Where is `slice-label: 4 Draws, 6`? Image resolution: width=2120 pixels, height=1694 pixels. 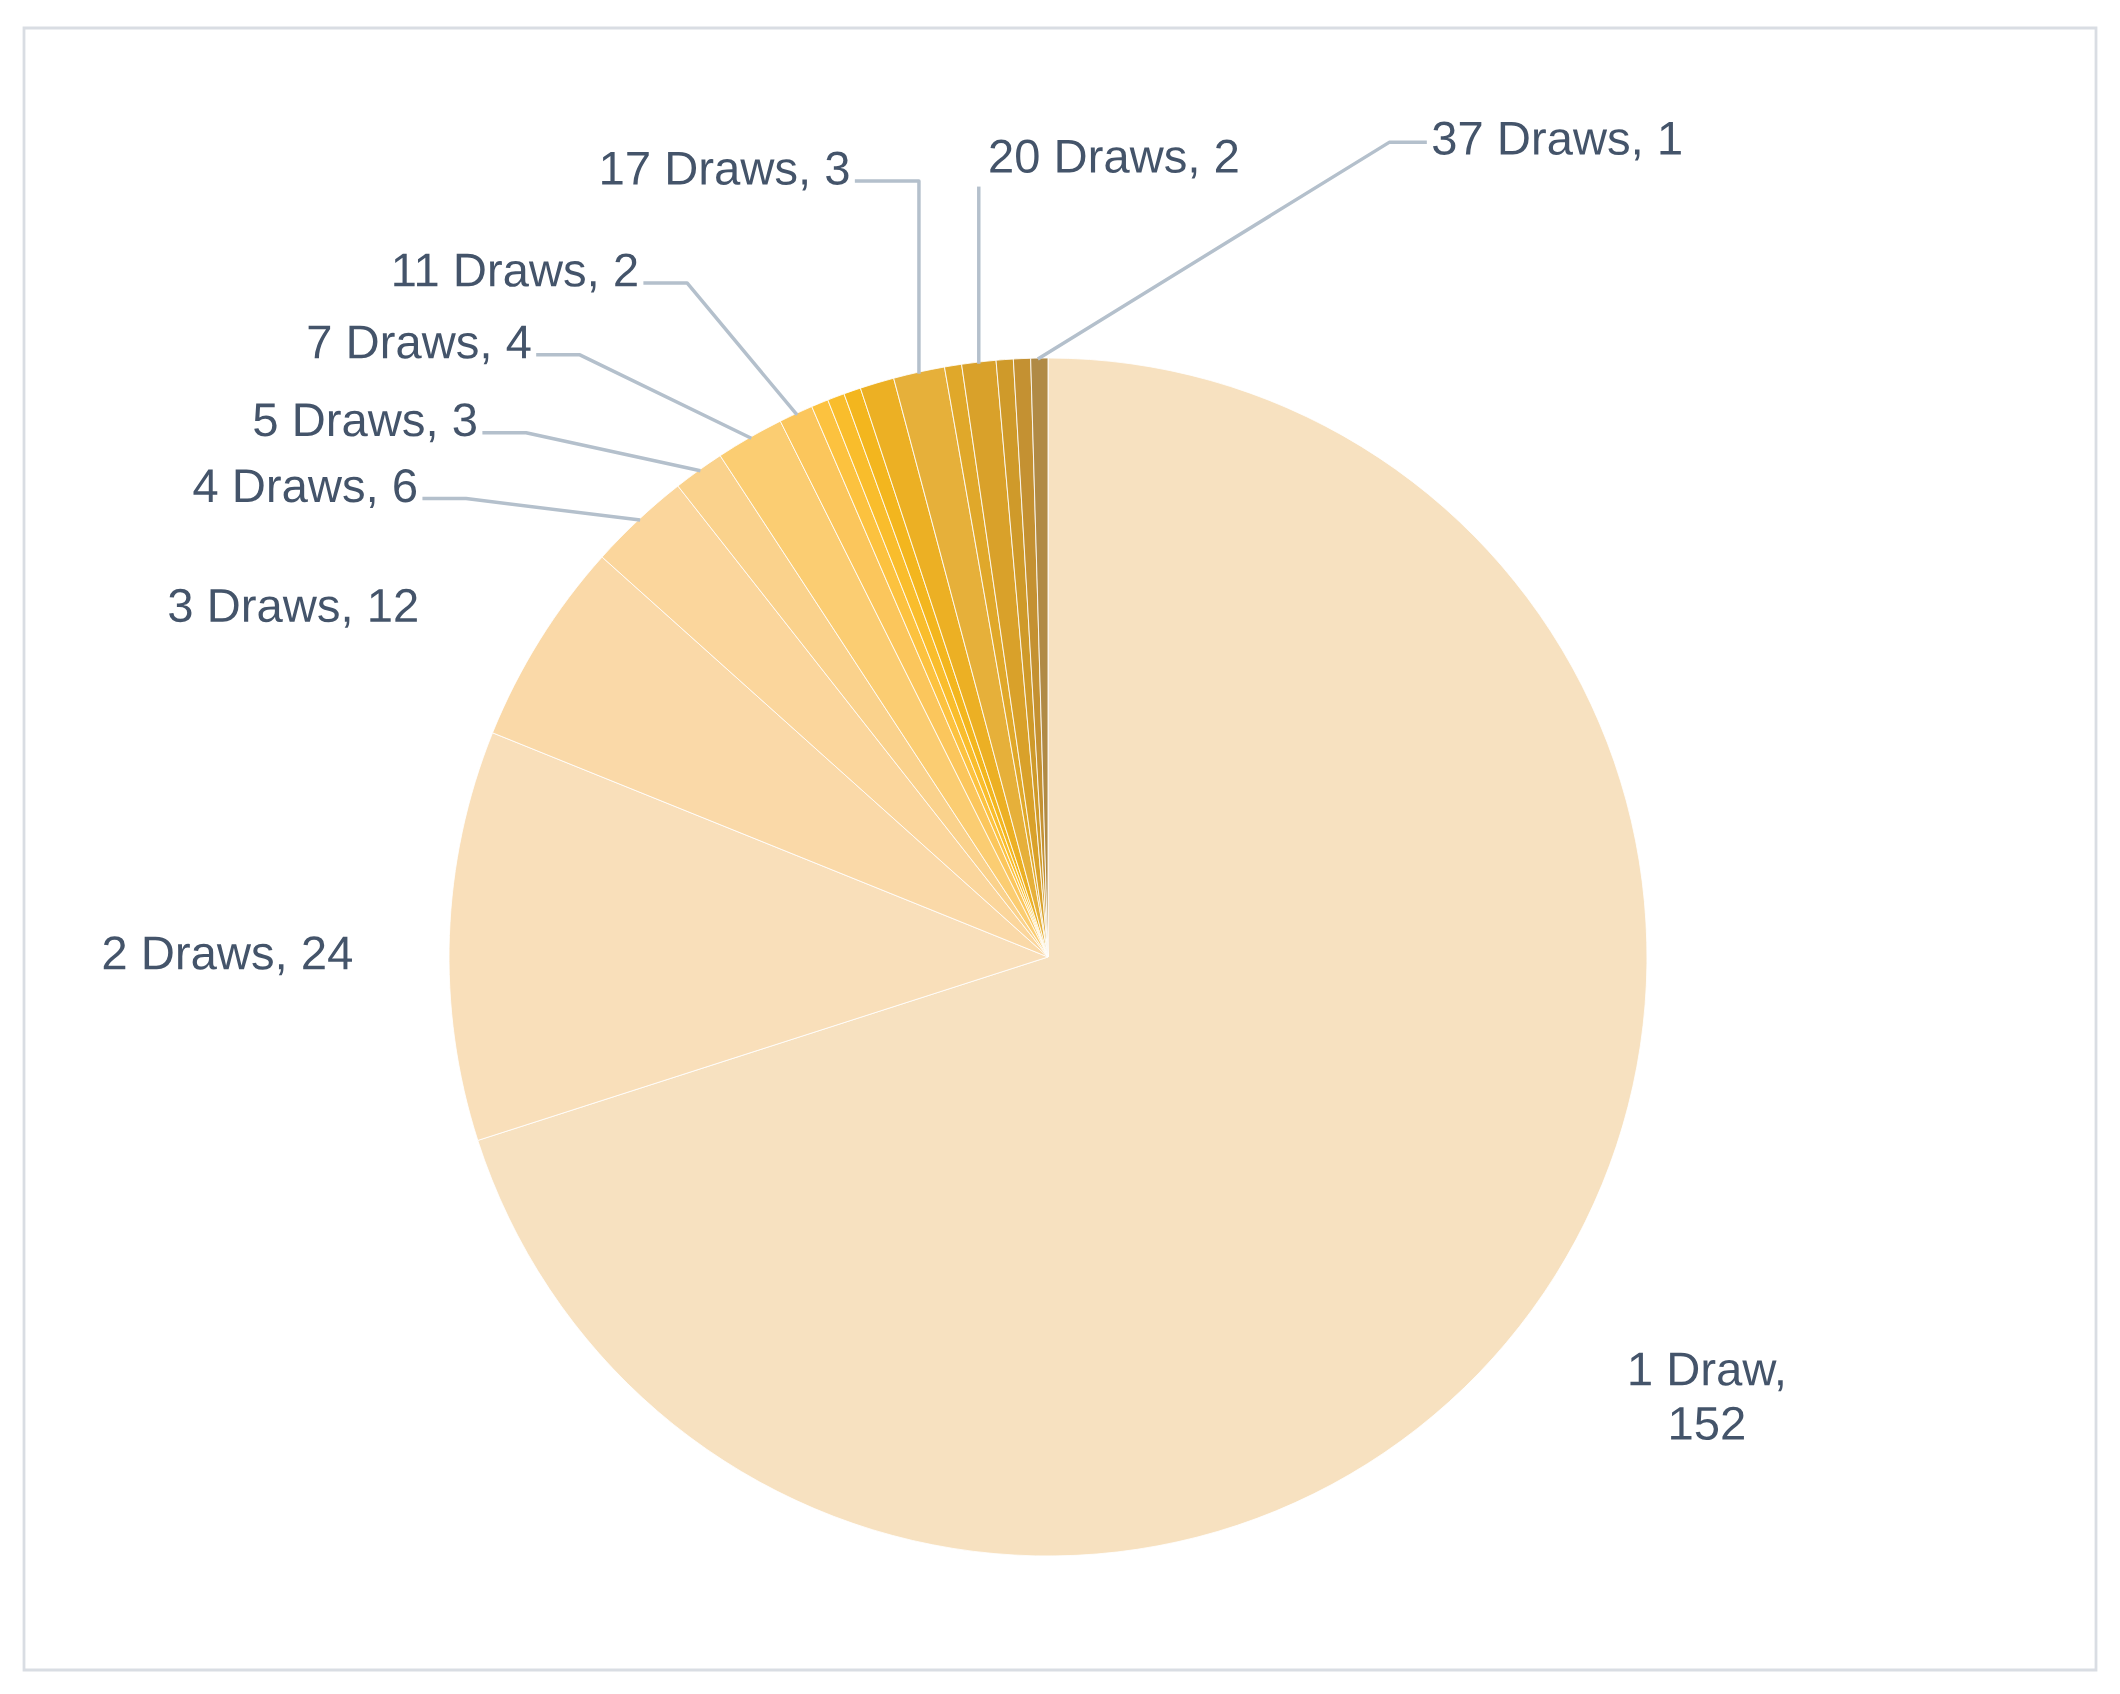 slice-label: 4 Draws, 6 is located at coordinates (305, 489).